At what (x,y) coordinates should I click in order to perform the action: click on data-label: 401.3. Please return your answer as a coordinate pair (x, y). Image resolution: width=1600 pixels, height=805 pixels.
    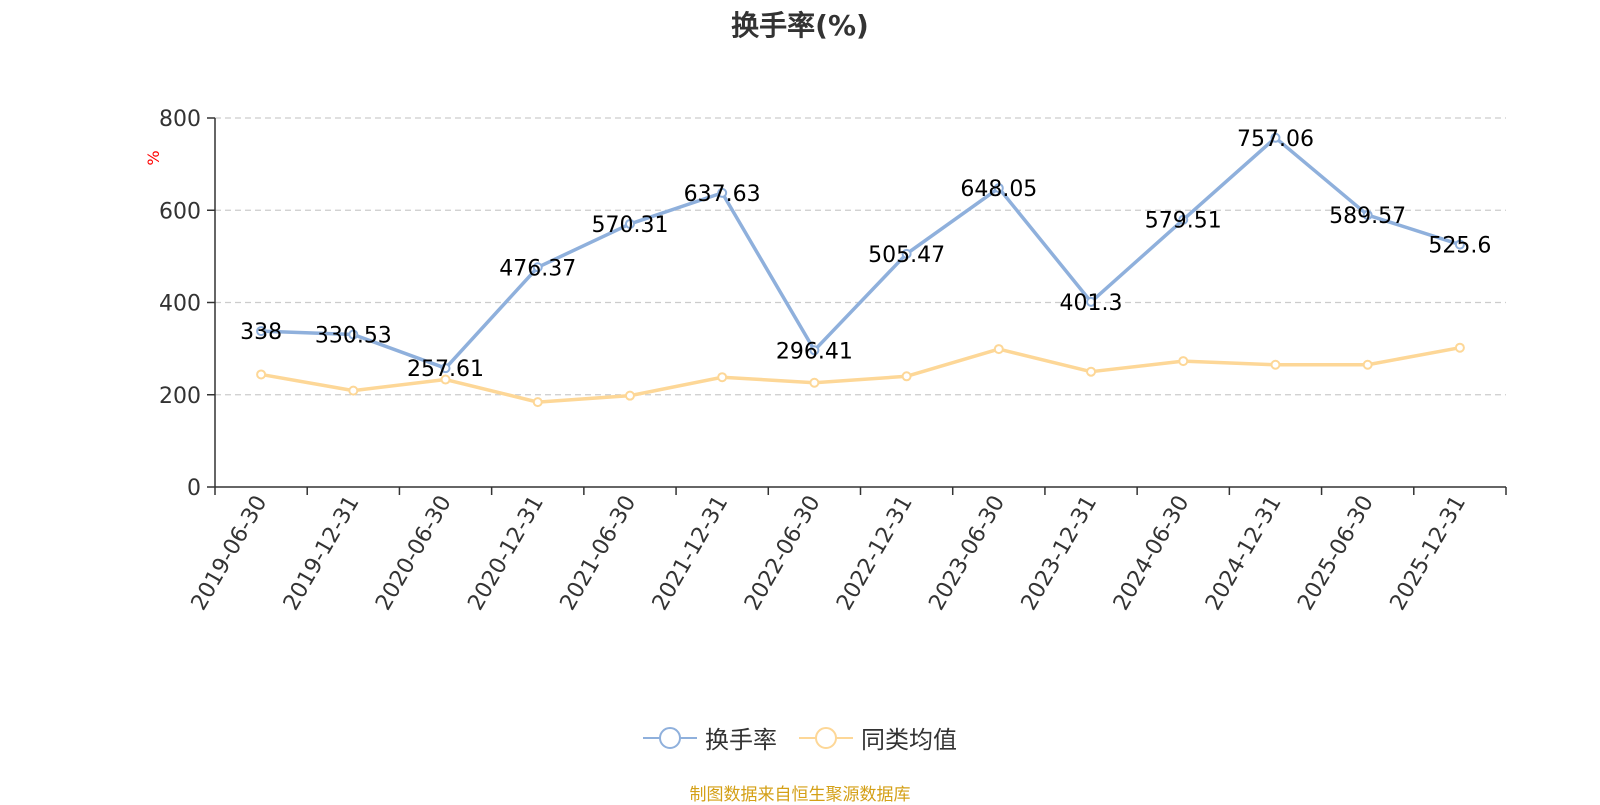
    Looking at the image, I should click on (1091, 303).